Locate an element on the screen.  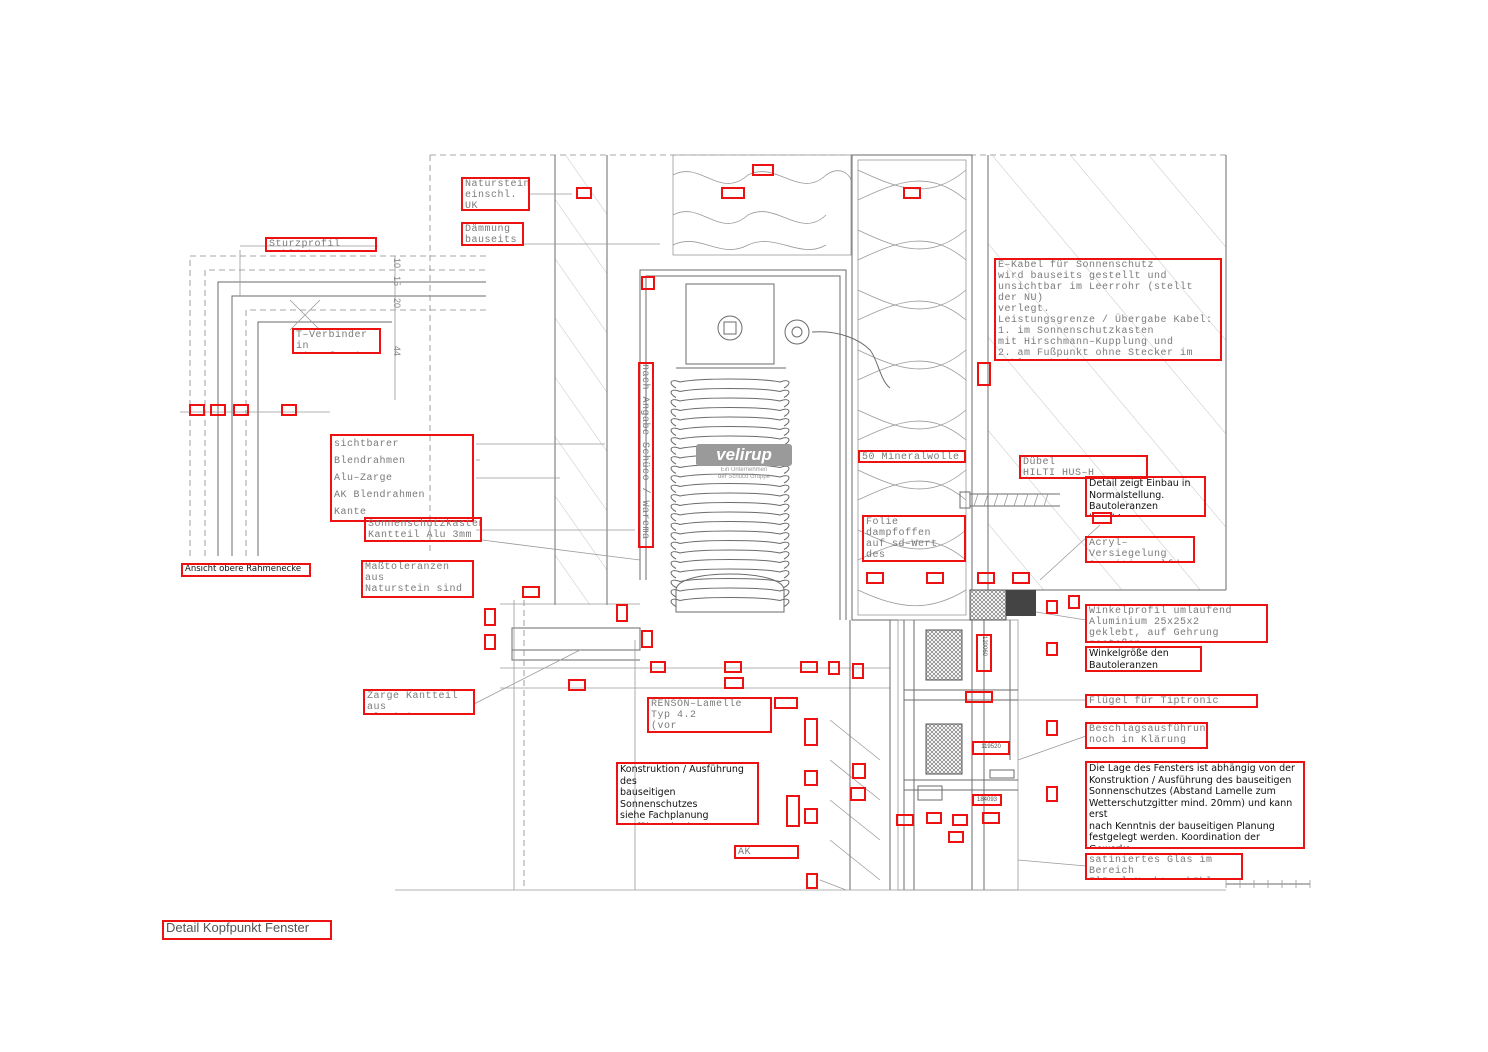
dowel is located at coordinates (1009, 500).